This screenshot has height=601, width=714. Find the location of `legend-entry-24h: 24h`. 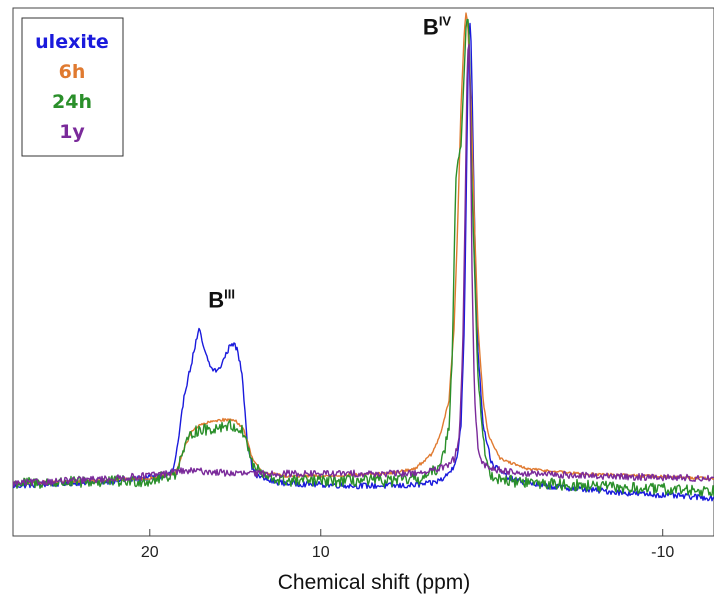

legend-entry-24h: 24h is located at coordinates (72, 102).